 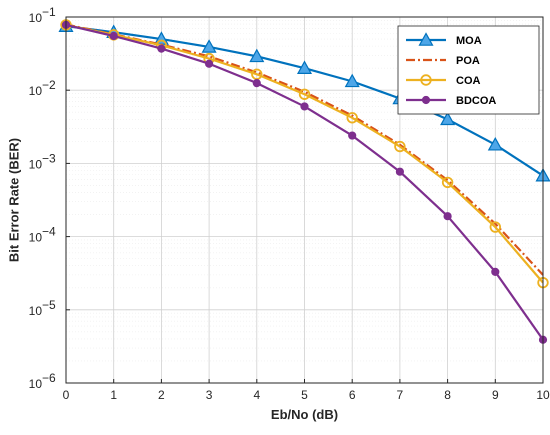 I want to click on y-axis-label: Bit Error Rate (BER), so click(x=14, y=200).